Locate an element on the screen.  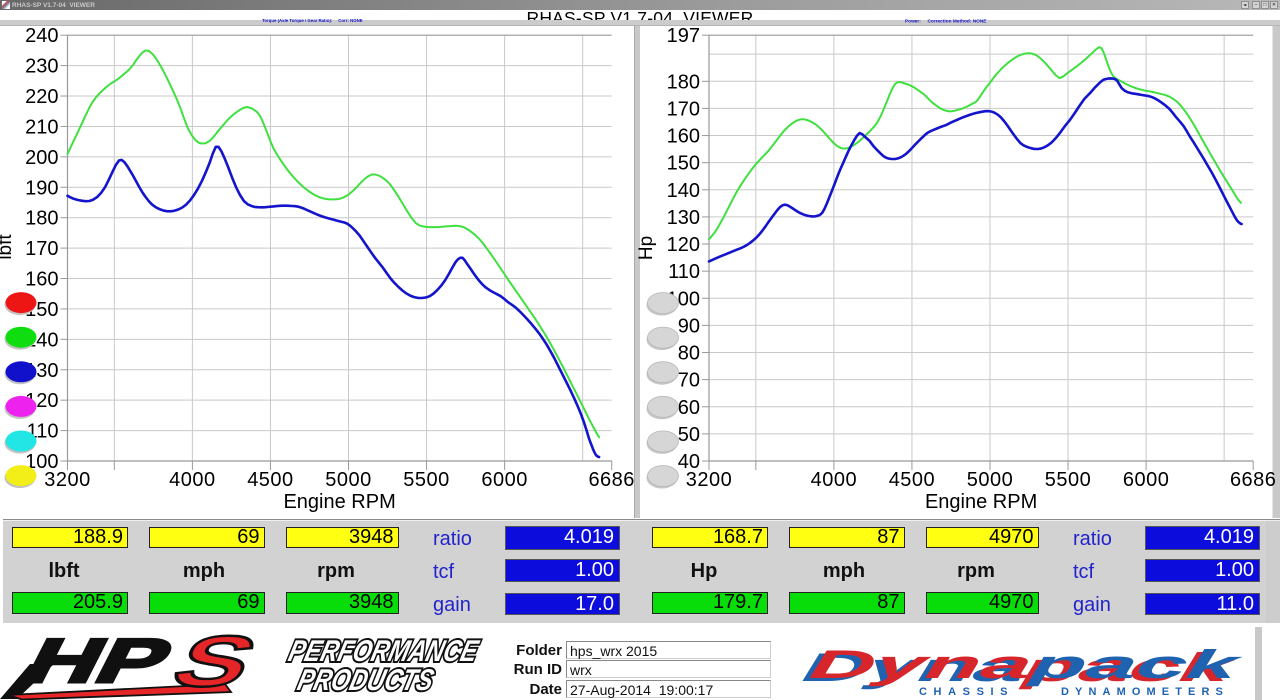
svg-text: 100 is located at coordinates (41, 462).